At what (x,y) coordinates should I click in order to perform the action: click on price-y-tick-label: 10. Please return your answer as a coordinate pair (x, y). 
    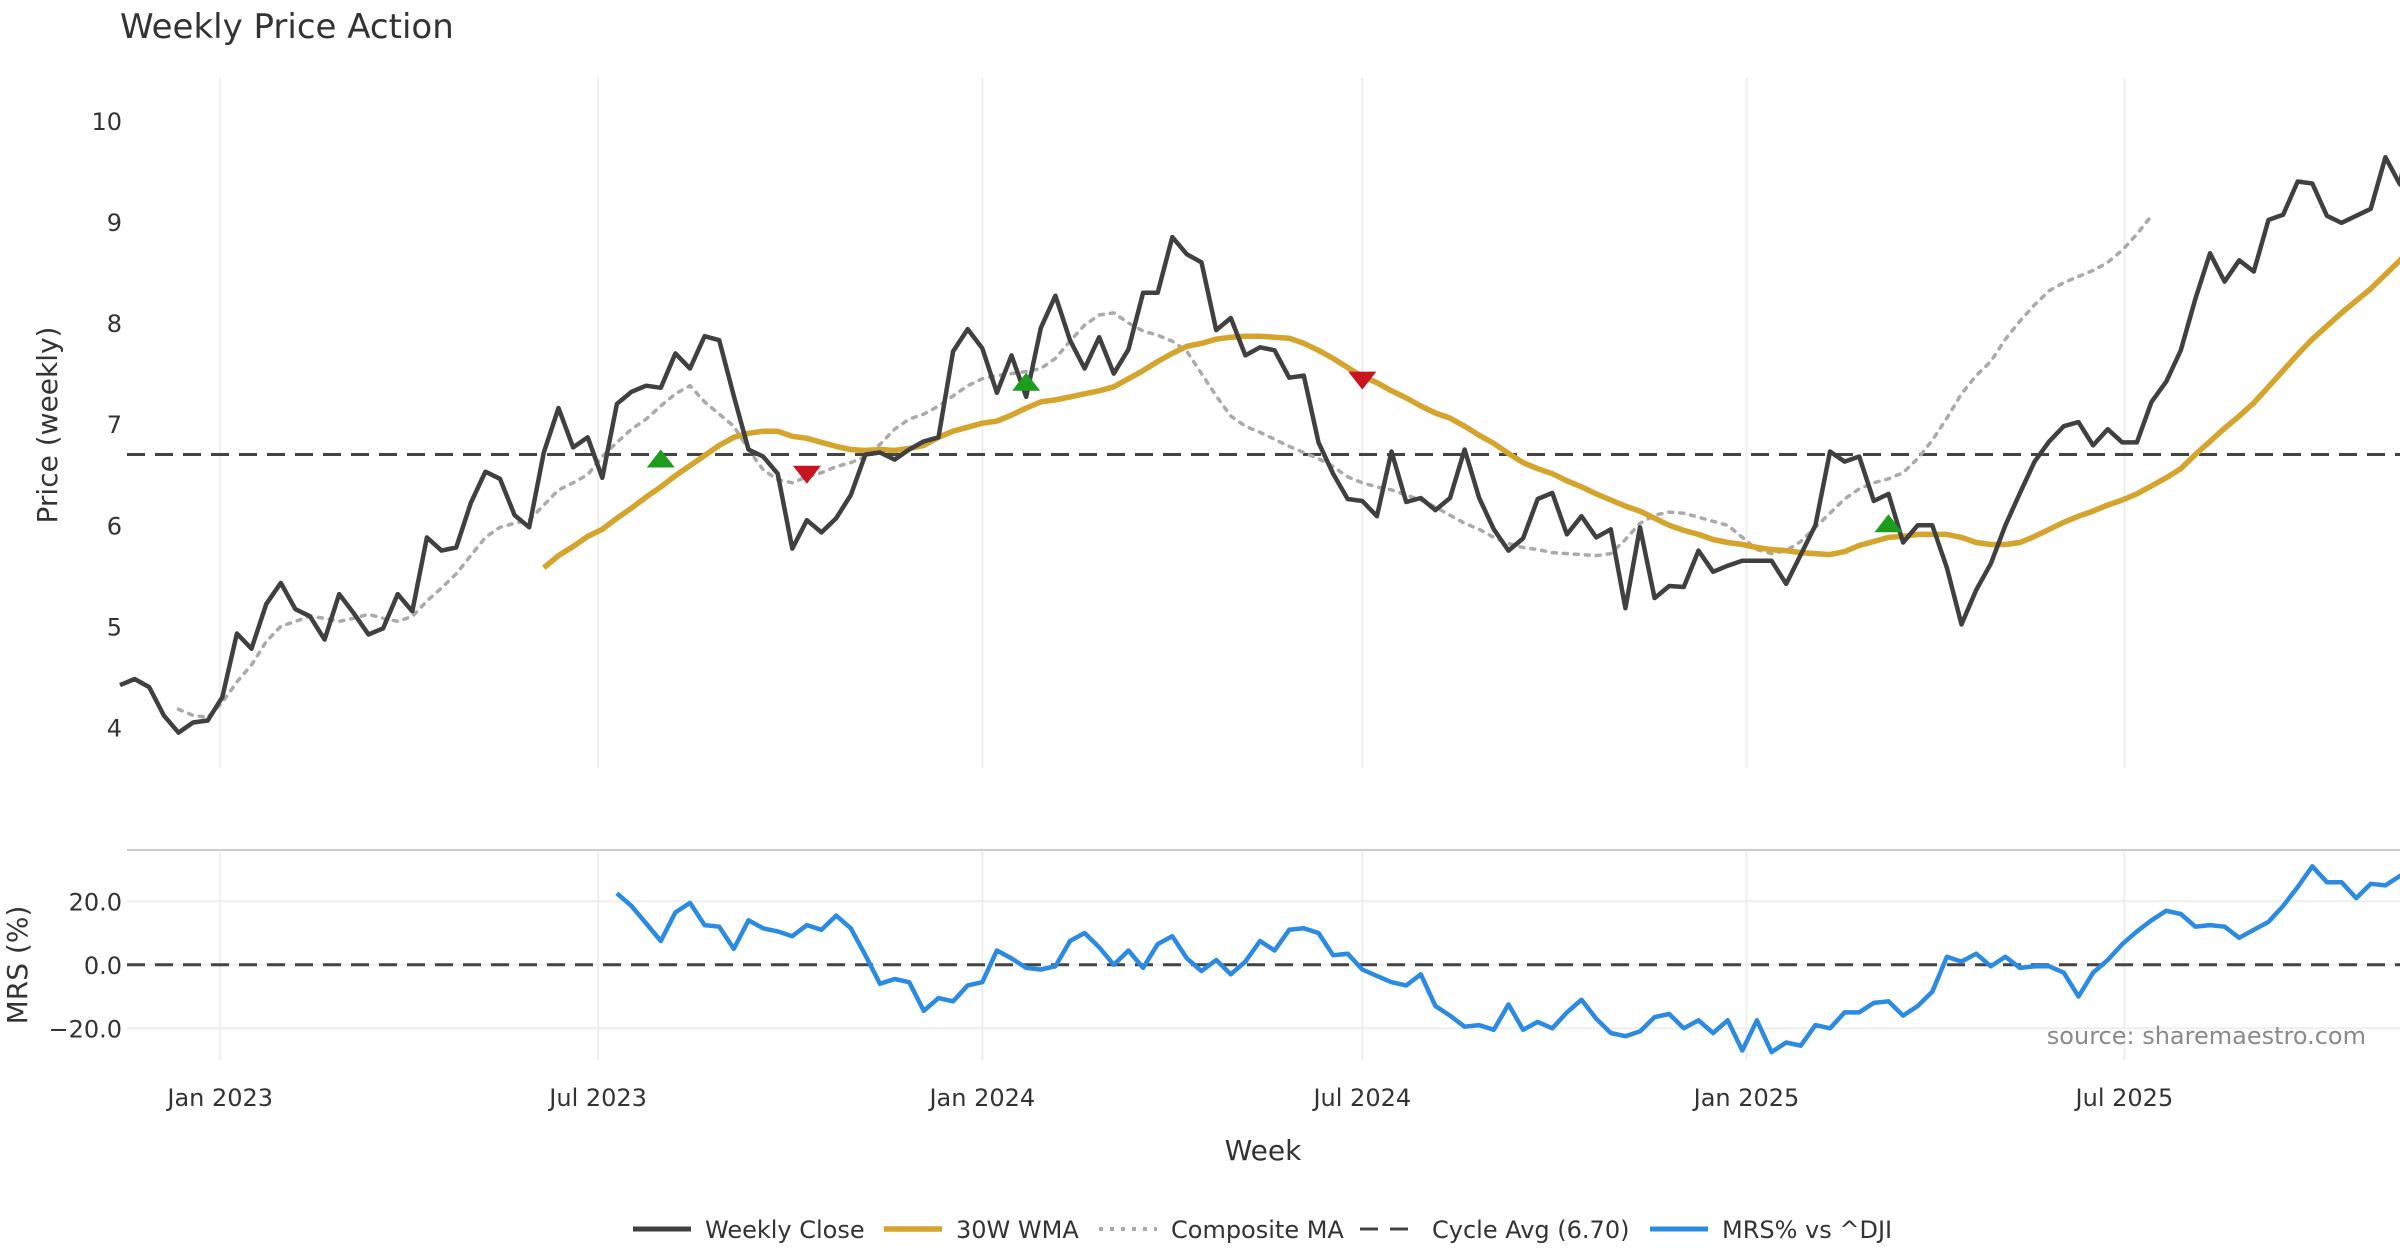
    Looking at the image, I should click on (106, 122).